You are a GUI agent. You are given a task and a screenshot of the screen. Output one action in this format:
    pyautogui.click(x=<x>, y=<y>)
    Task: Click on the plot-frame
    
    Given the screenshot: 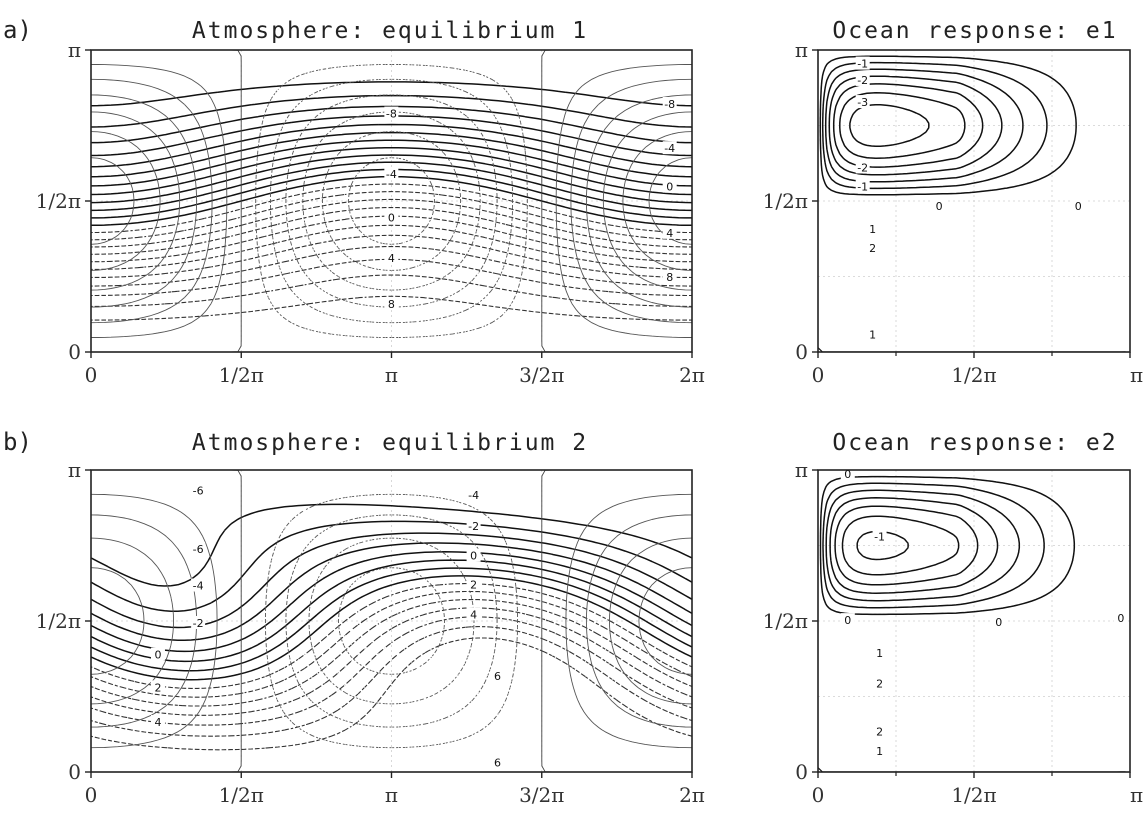 What is the action you would take?
    pyautogui.click(x=974, y=621)
    